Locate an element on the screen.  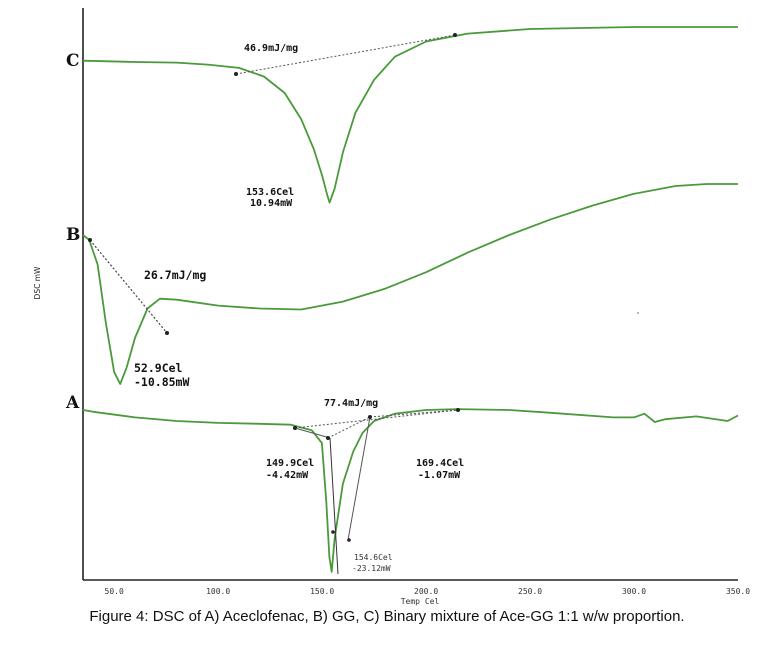
x-tick-label: 350.0 is located at coordinates (738, 591).